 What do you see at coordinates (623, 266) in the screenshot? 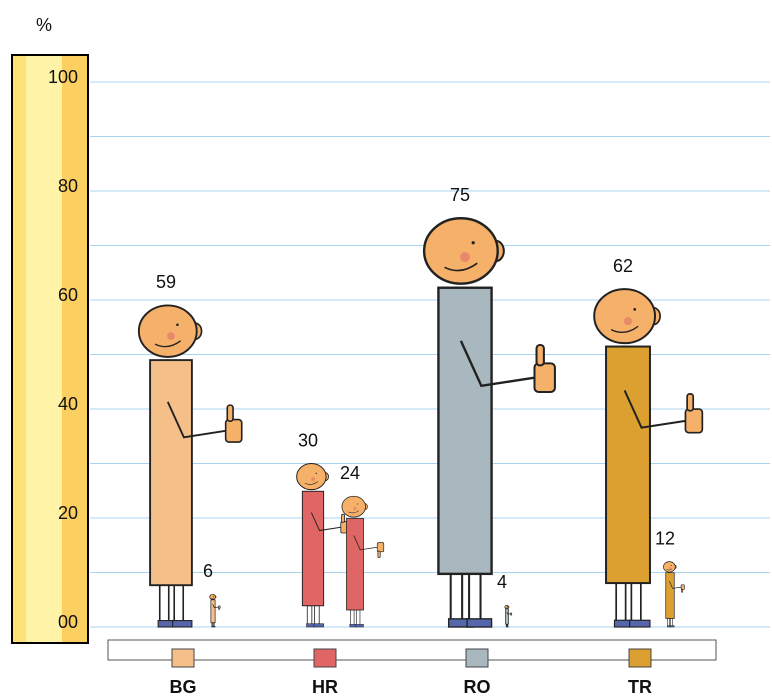
I see `value-label: 62` at bounding box center [623, 266].